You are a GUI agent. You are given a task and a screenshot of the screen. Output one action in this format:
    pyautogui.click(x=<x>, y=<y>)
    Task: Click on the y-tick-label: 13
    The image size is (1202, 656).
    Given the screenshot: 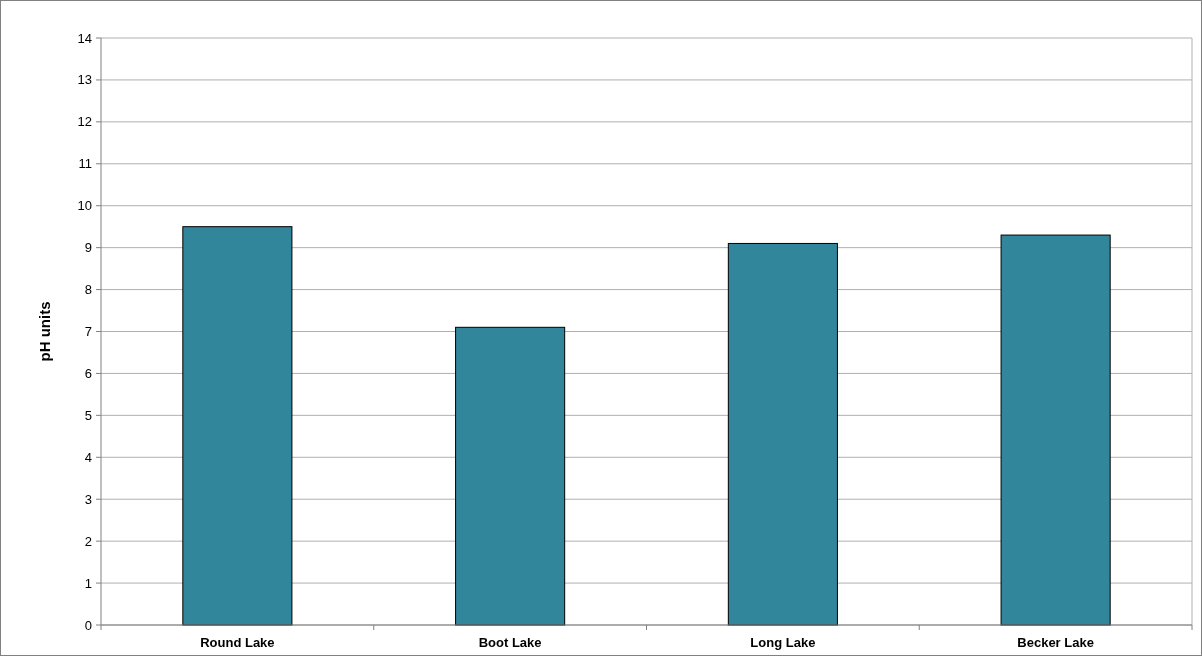 What is the action you would take?
    pyautogui.click(x=84, y=80)
    